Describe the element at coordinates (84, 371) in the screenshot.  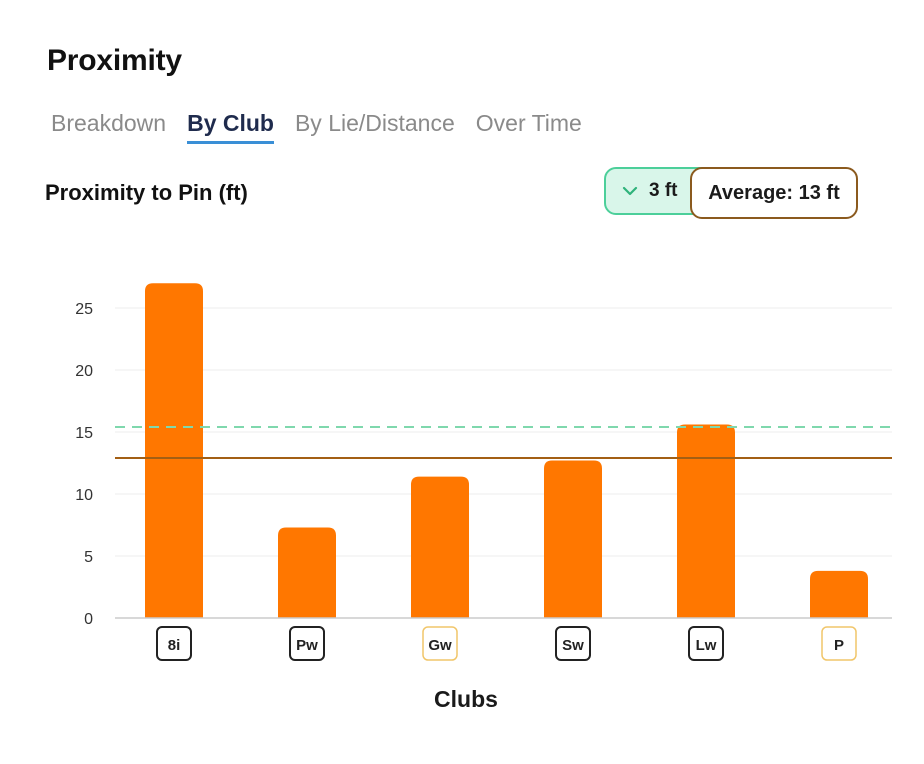
I see `y-tick-label: 20` at that location.